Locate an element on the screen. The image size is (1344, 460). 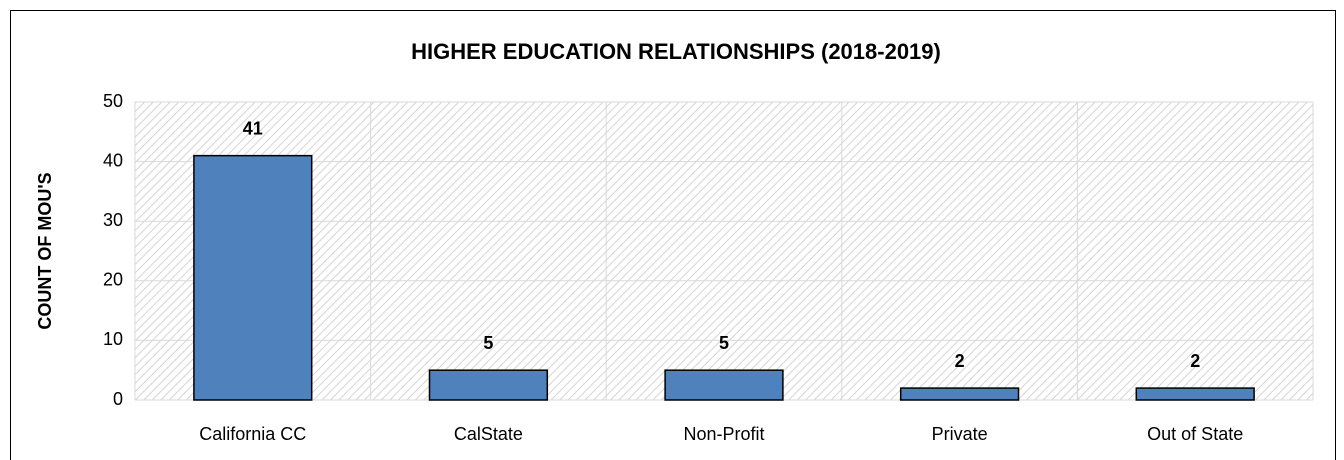
y-tick-label: 30 is located at coordinates (113, 220).